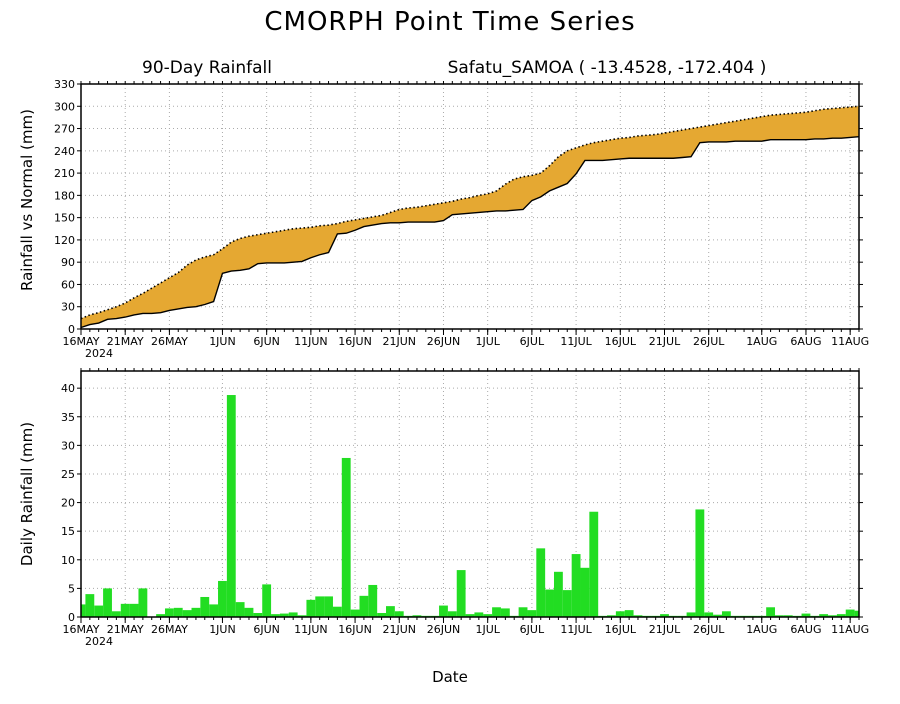  What do you see at coordinates (68, 388) in the screenshot?
I see `panel2-y-tick-label: 40` at bounding box center [68, 388].